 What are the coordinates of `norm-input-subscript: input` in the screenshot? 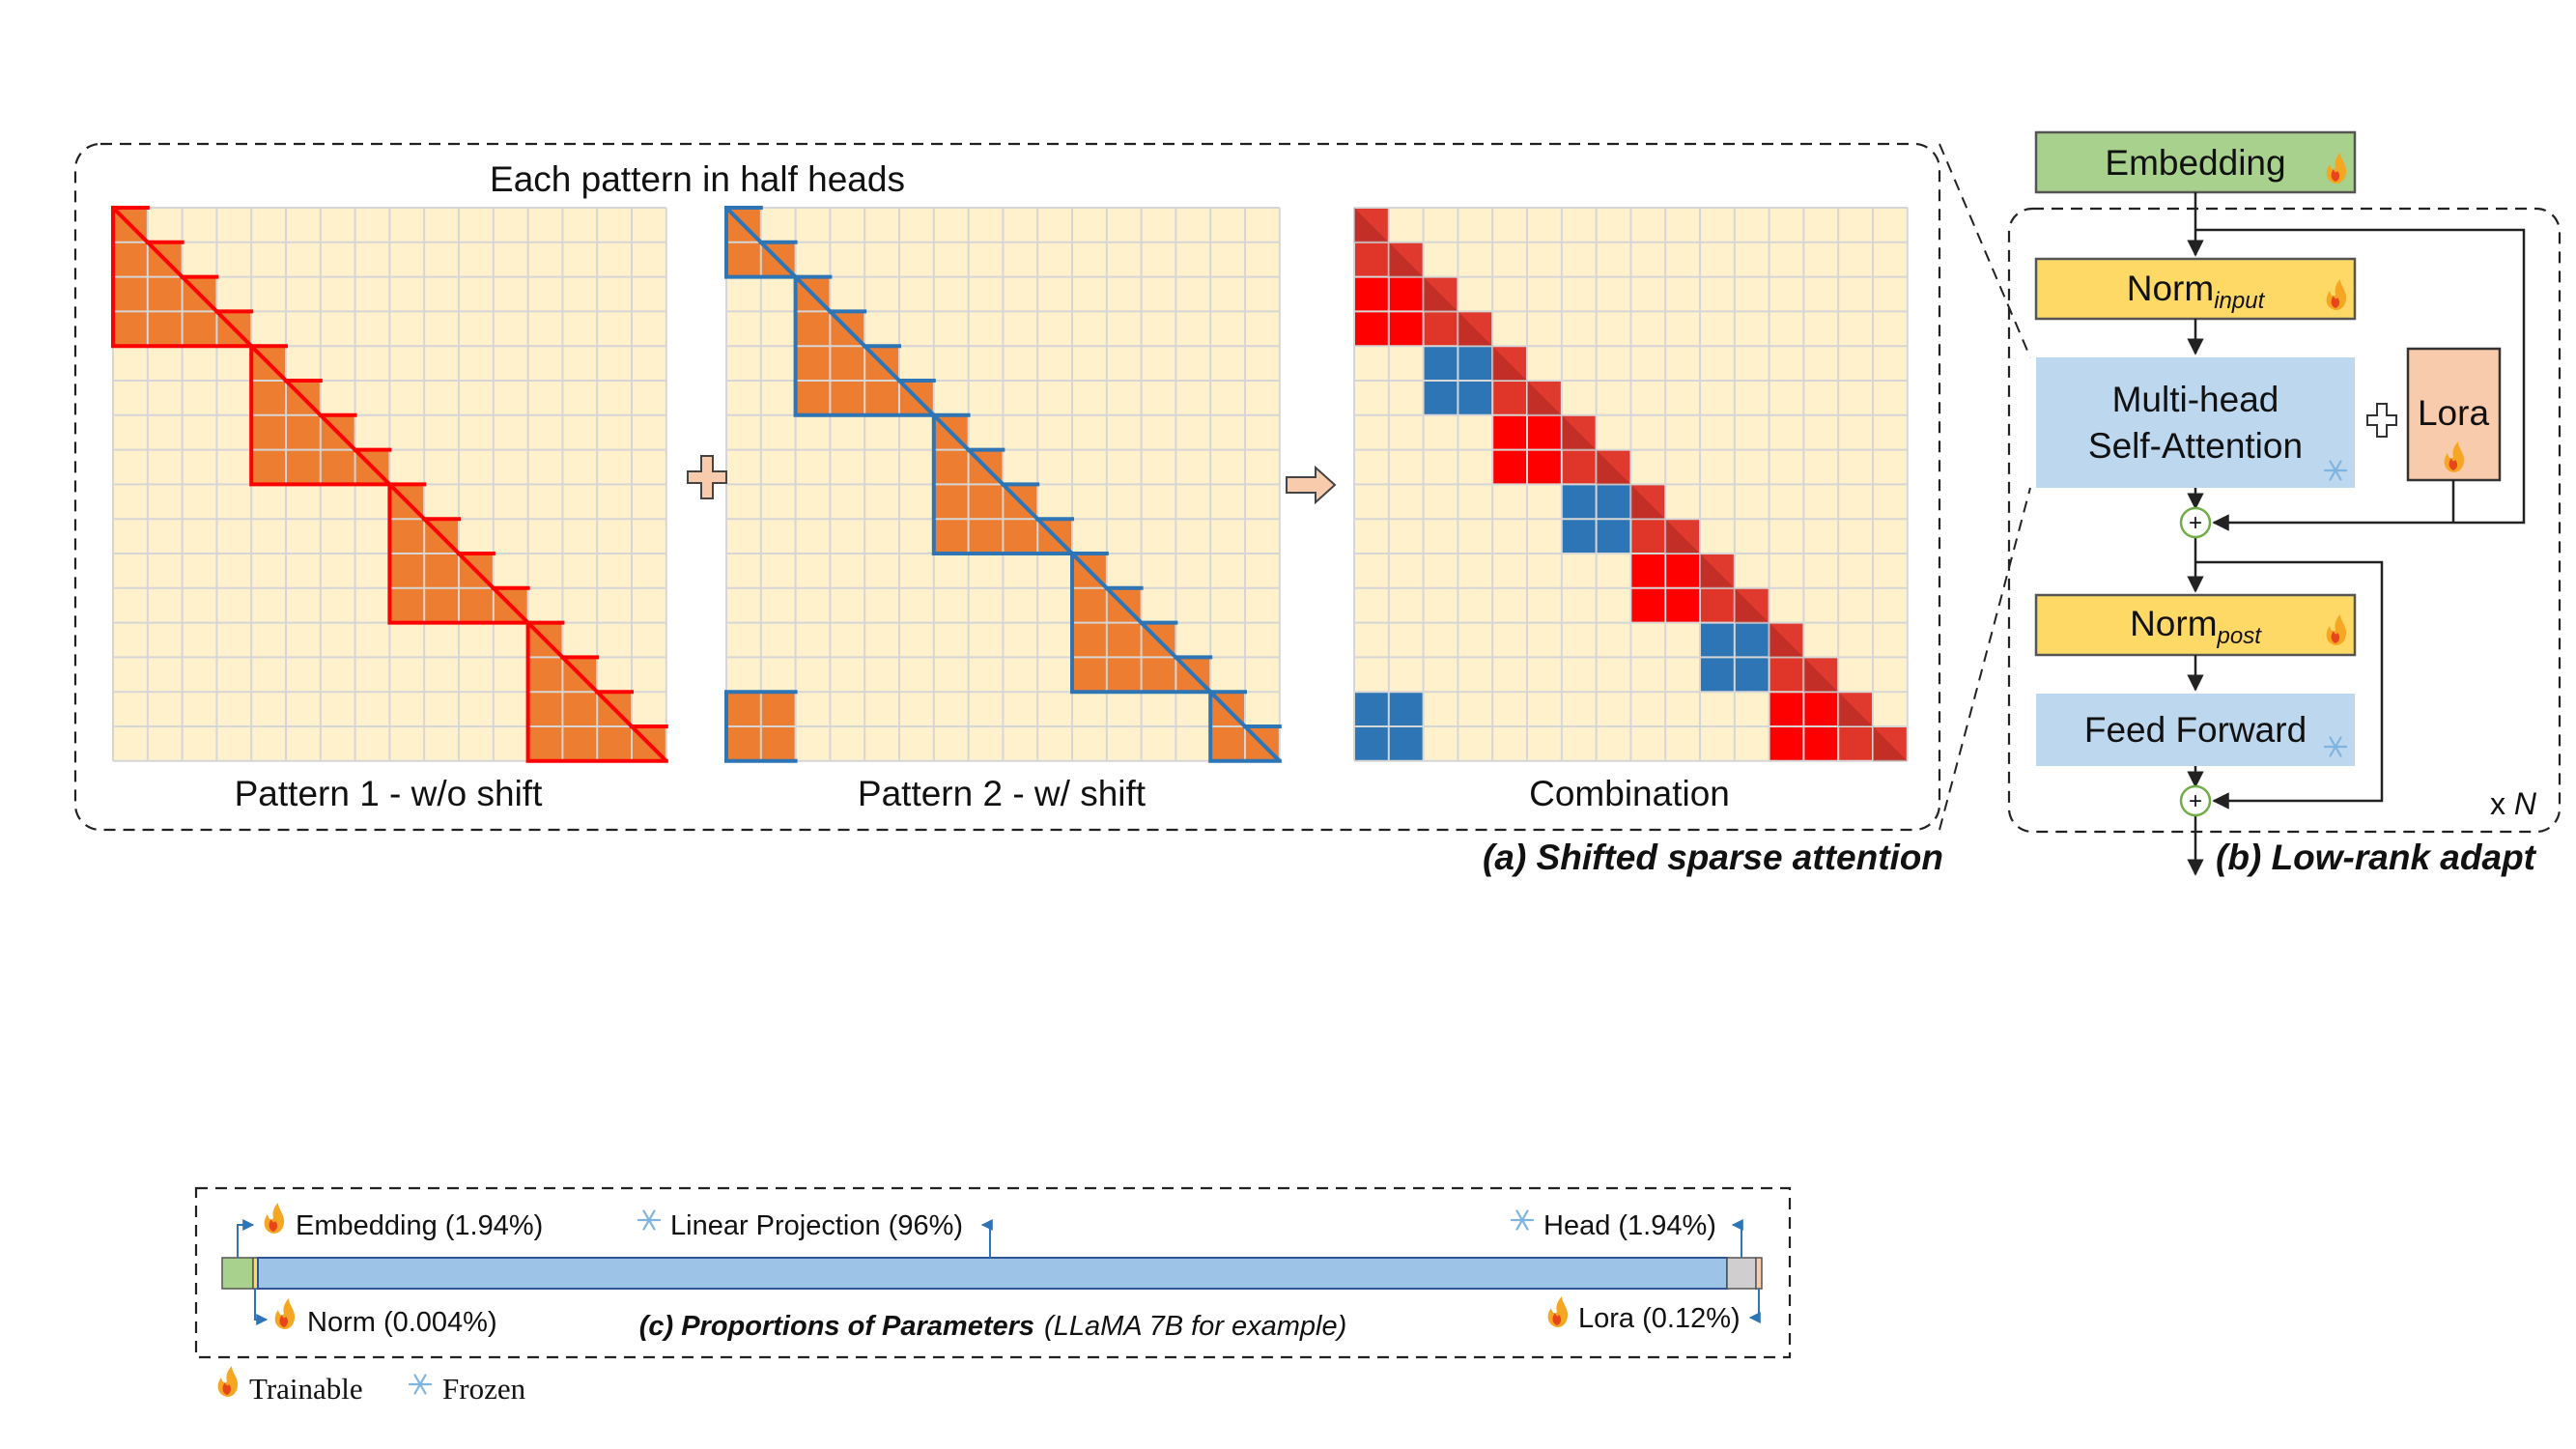 It's located at (2239, 301).